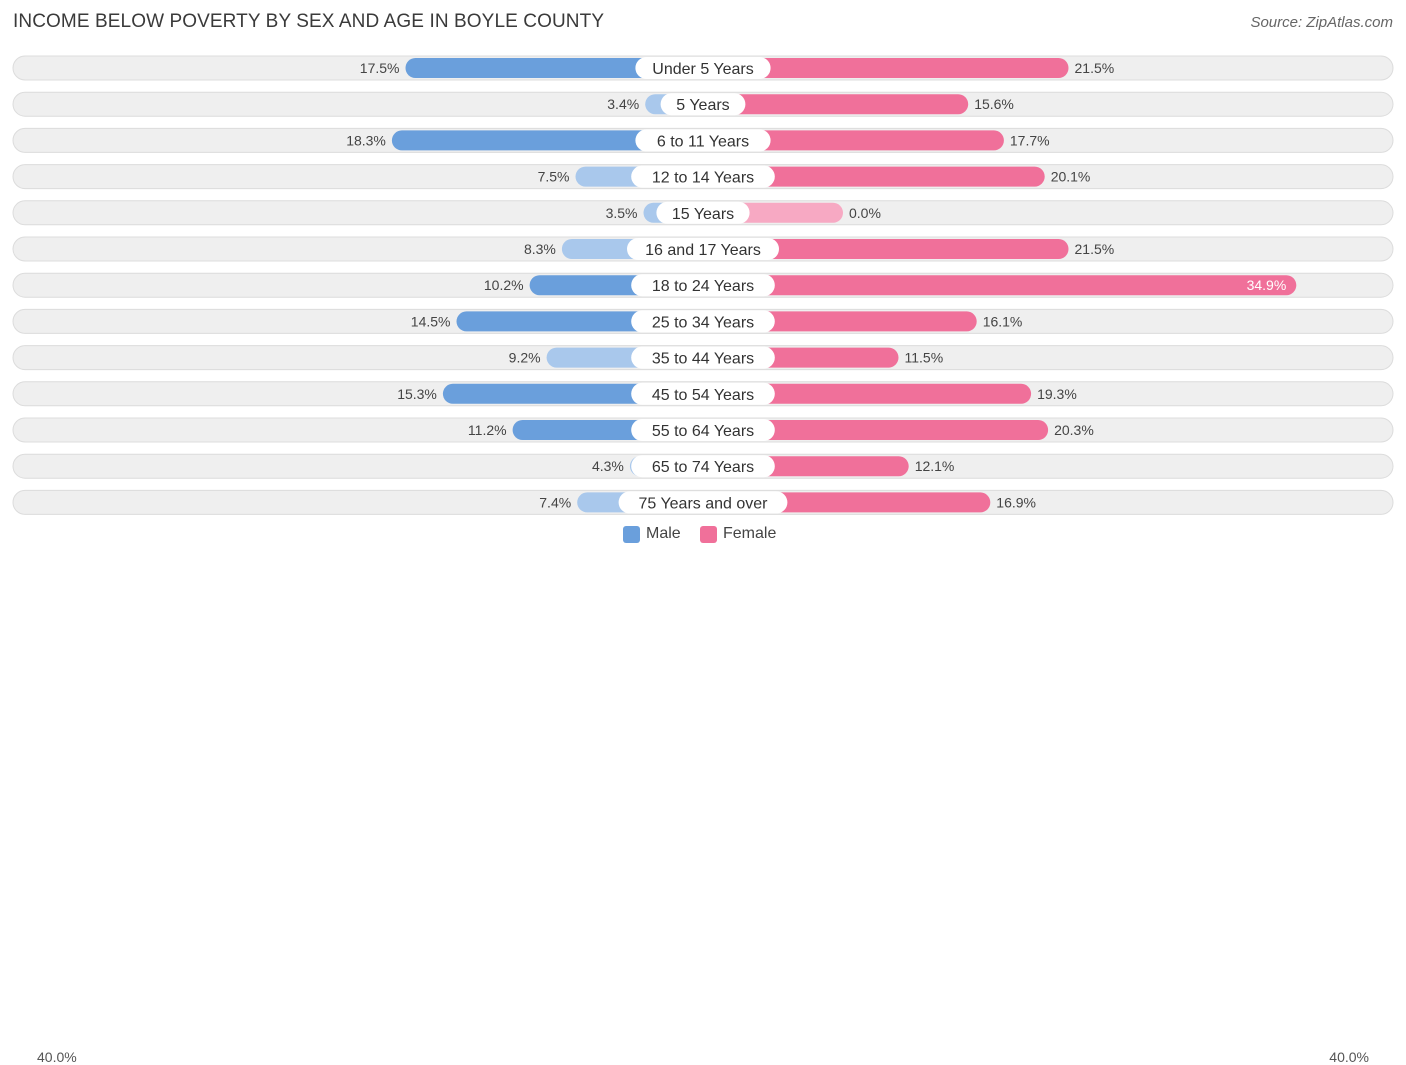 This screenshot has width=1406, height=1065. What do you see at coordinates (1057, 394) in the screenshot?
I see `female-value-label: 19.3%` at bounding box center [1057, 394].